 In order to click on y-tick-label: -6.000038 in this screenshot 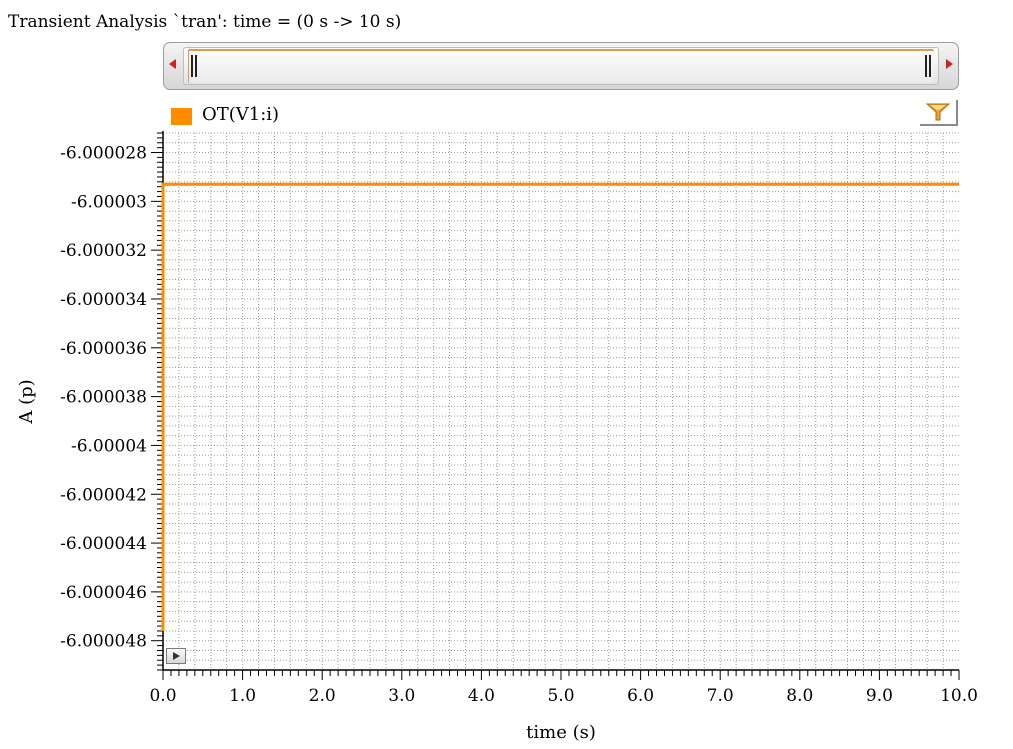, I will do `click(103, 398)`.